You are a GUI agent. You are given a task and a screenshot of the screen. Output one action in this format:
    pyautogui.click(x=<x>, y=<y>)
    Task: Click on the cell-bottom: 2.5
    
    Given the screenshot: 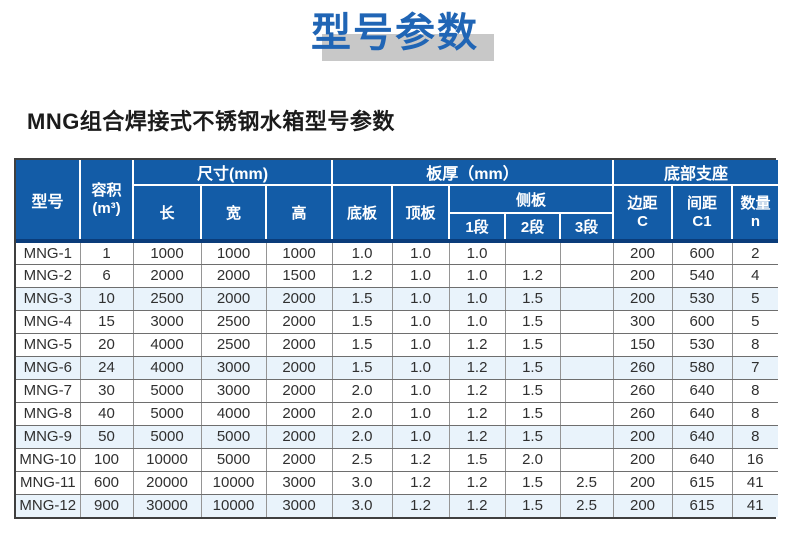 What is the action you would take?
    pyautogui.click(x=362, y=459)
    